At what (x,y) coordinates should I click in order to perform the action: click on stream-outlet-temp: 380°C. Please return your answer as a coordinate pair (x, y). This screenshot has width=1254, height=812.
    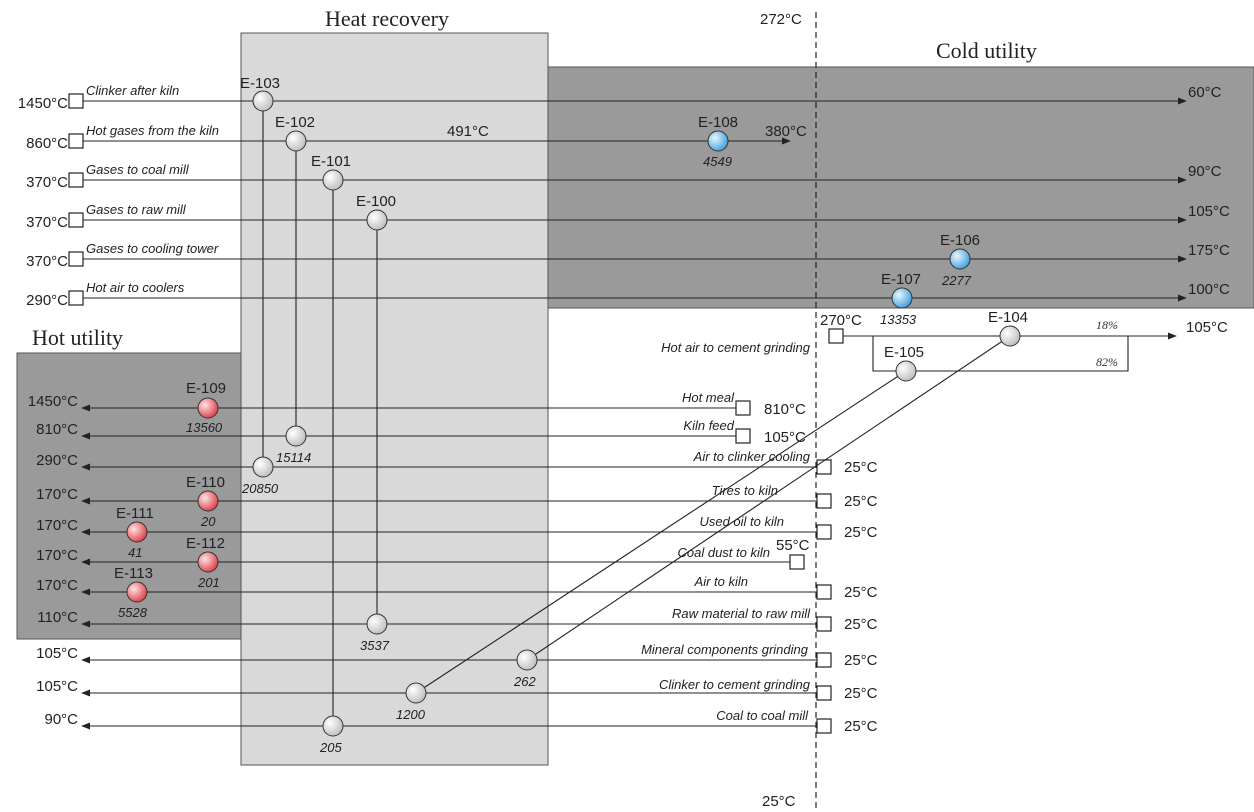
    Looking at the image, I should click on (786, 131).